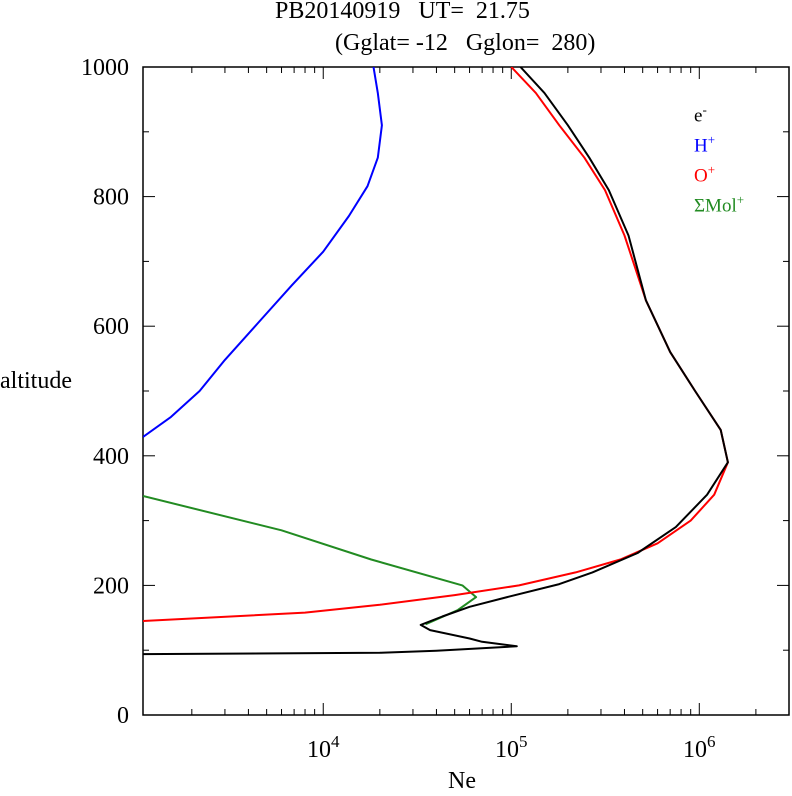  What do you see at coordinates (123, 716) in the screenshot?
I see `y-tick-label: 0` at bounding box center [123, 716].